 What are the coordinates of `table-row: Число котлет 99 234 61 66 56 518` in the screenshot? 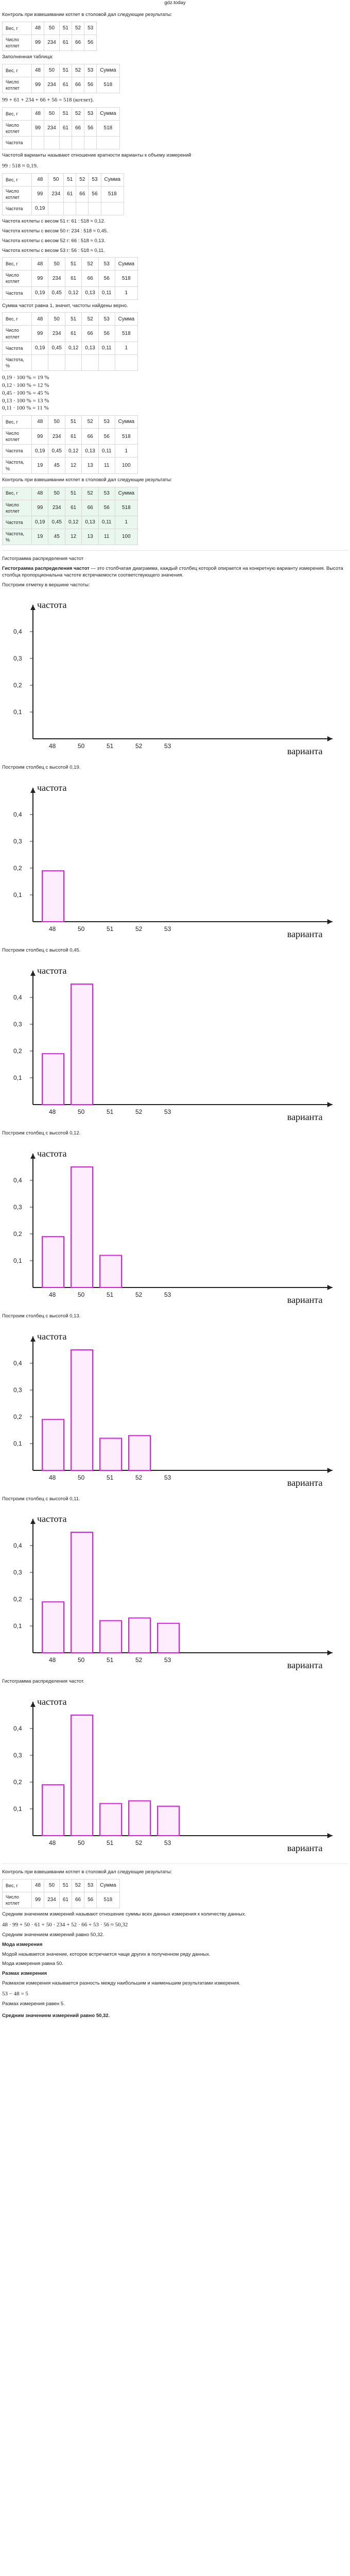 It's located at (61, 128).